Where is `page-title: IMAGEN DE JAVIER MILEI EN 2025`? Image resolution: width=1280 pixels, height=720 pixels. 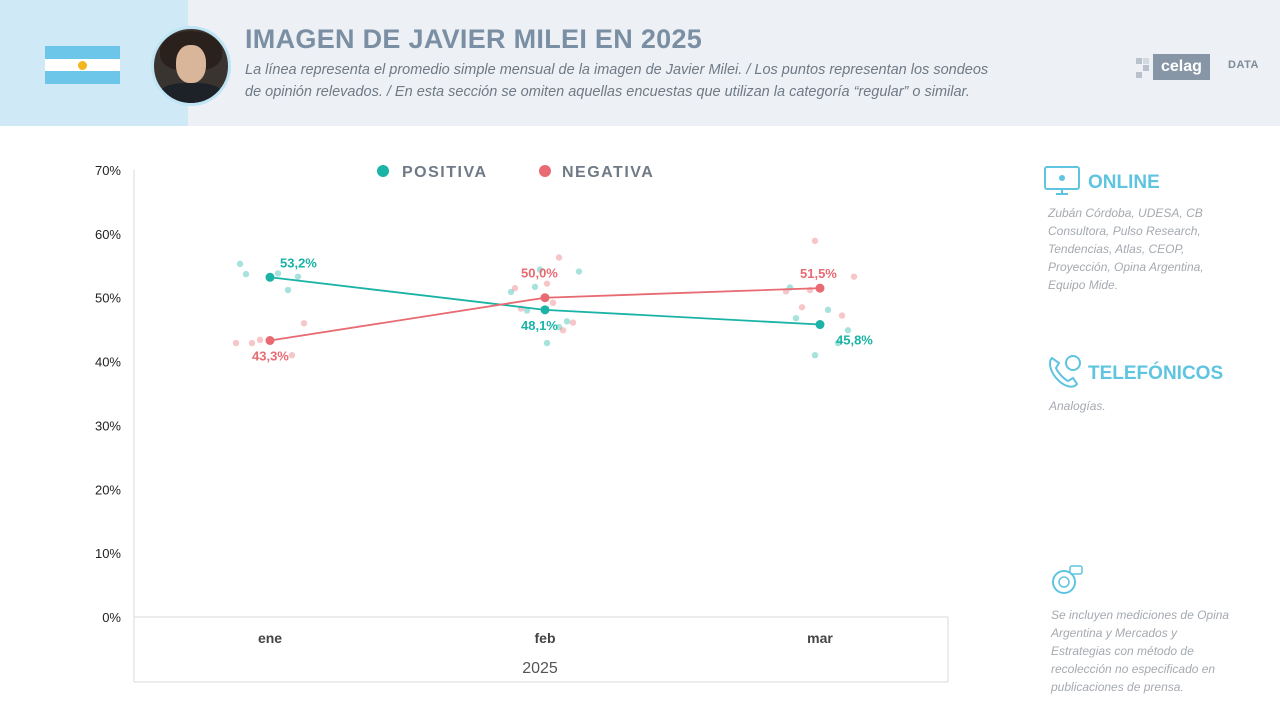
page-title: IMAGEN DE JAVIER MILEI EN 2025 is located at coordinates (474, 39).